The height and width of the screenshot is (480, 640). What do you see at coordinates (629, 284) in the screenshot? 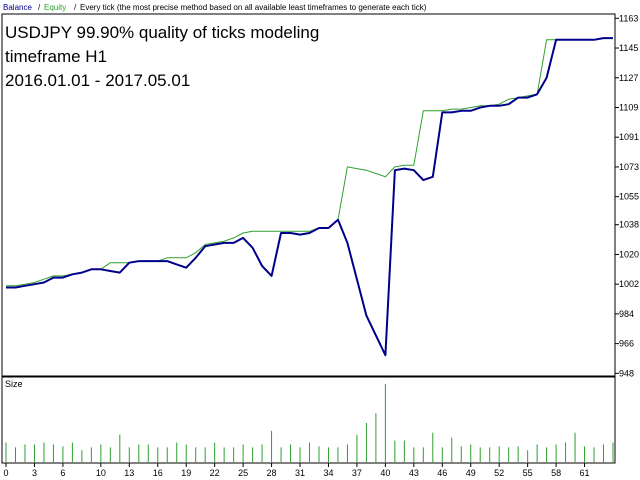
I see `y-tick-label: 1002` at bounding box center [629, 284].